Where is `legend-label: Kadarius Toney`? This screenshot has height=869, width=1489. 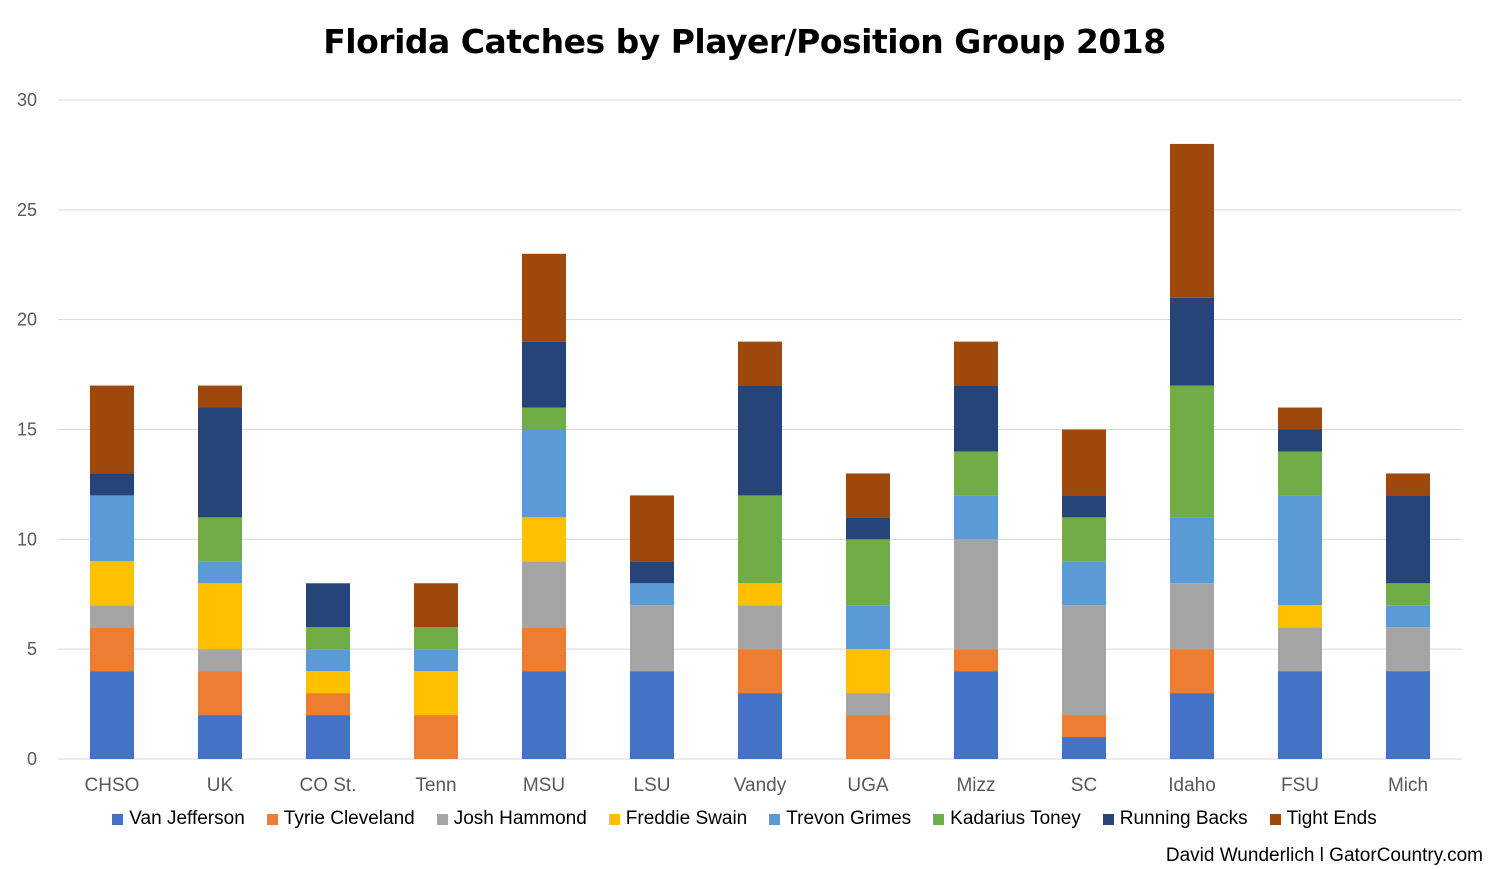
legend-label: Kadarius Toney is located at coordinates (1015, 818).